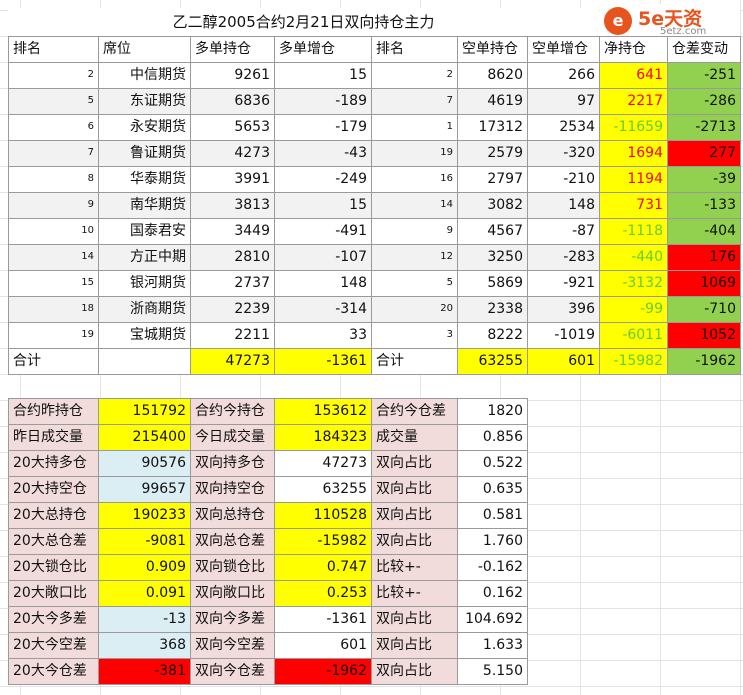  Describe the element at coordinates (323, 567) in the screenshot. I see `summary-value: 0.747` at that location.